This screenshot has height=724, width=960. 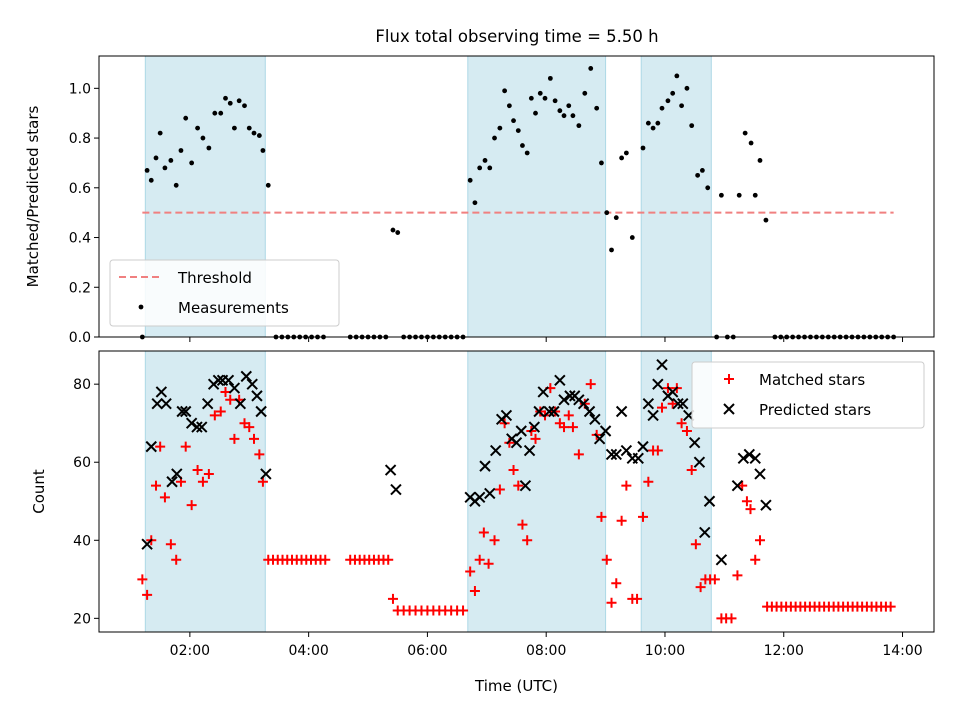 What do you see at coordinates (141, 307) in the screenshot?
I see `legend-measurements-swatch` at bounding box center [141, 307].